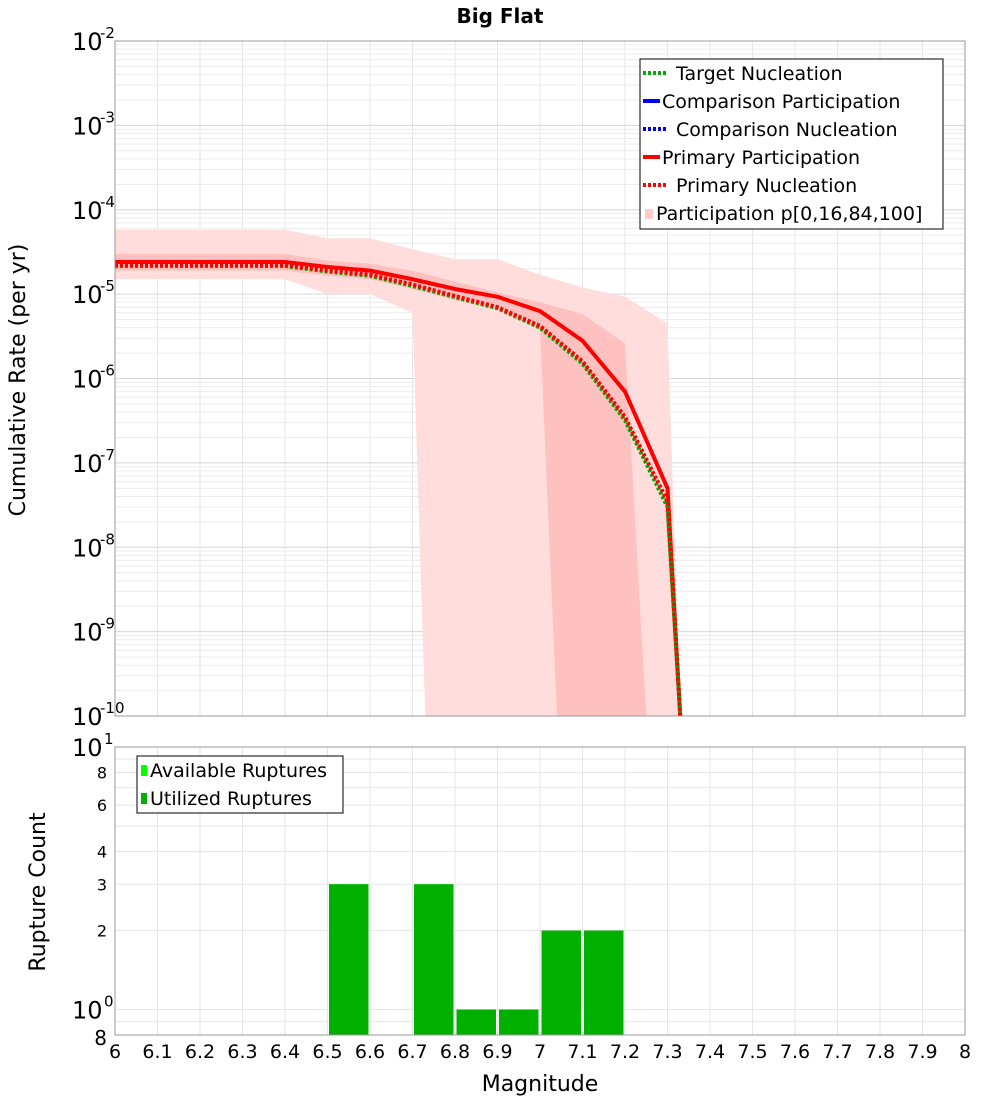  Describe the element at coordinates (109, 739) in the screenshot. I see `y-tick-exponent: 1` at that location.